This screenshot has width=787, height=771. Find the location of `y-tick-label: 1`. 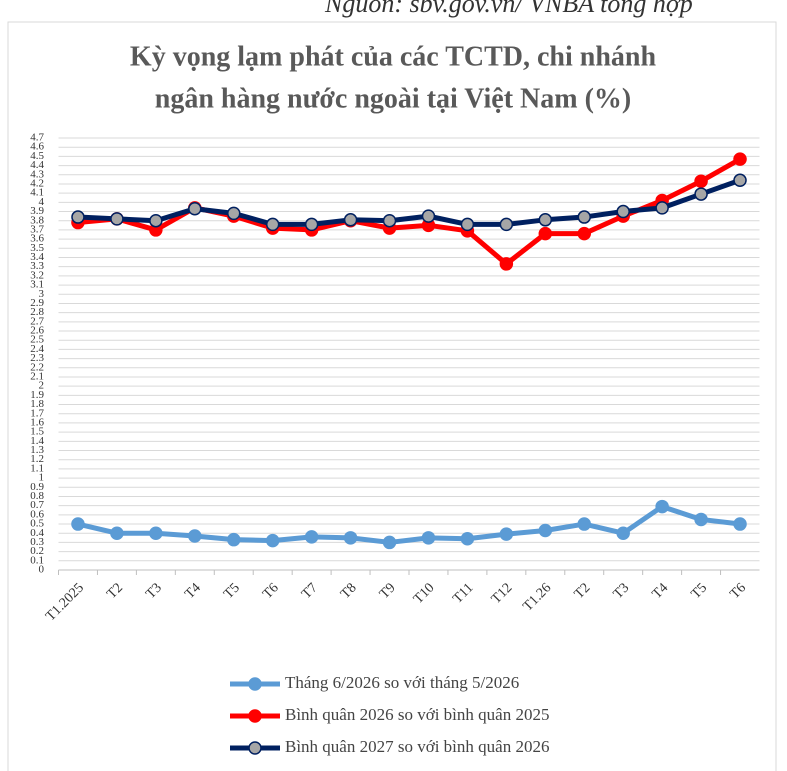

y-tick-label: 1 is located at coordinates (42, 478).